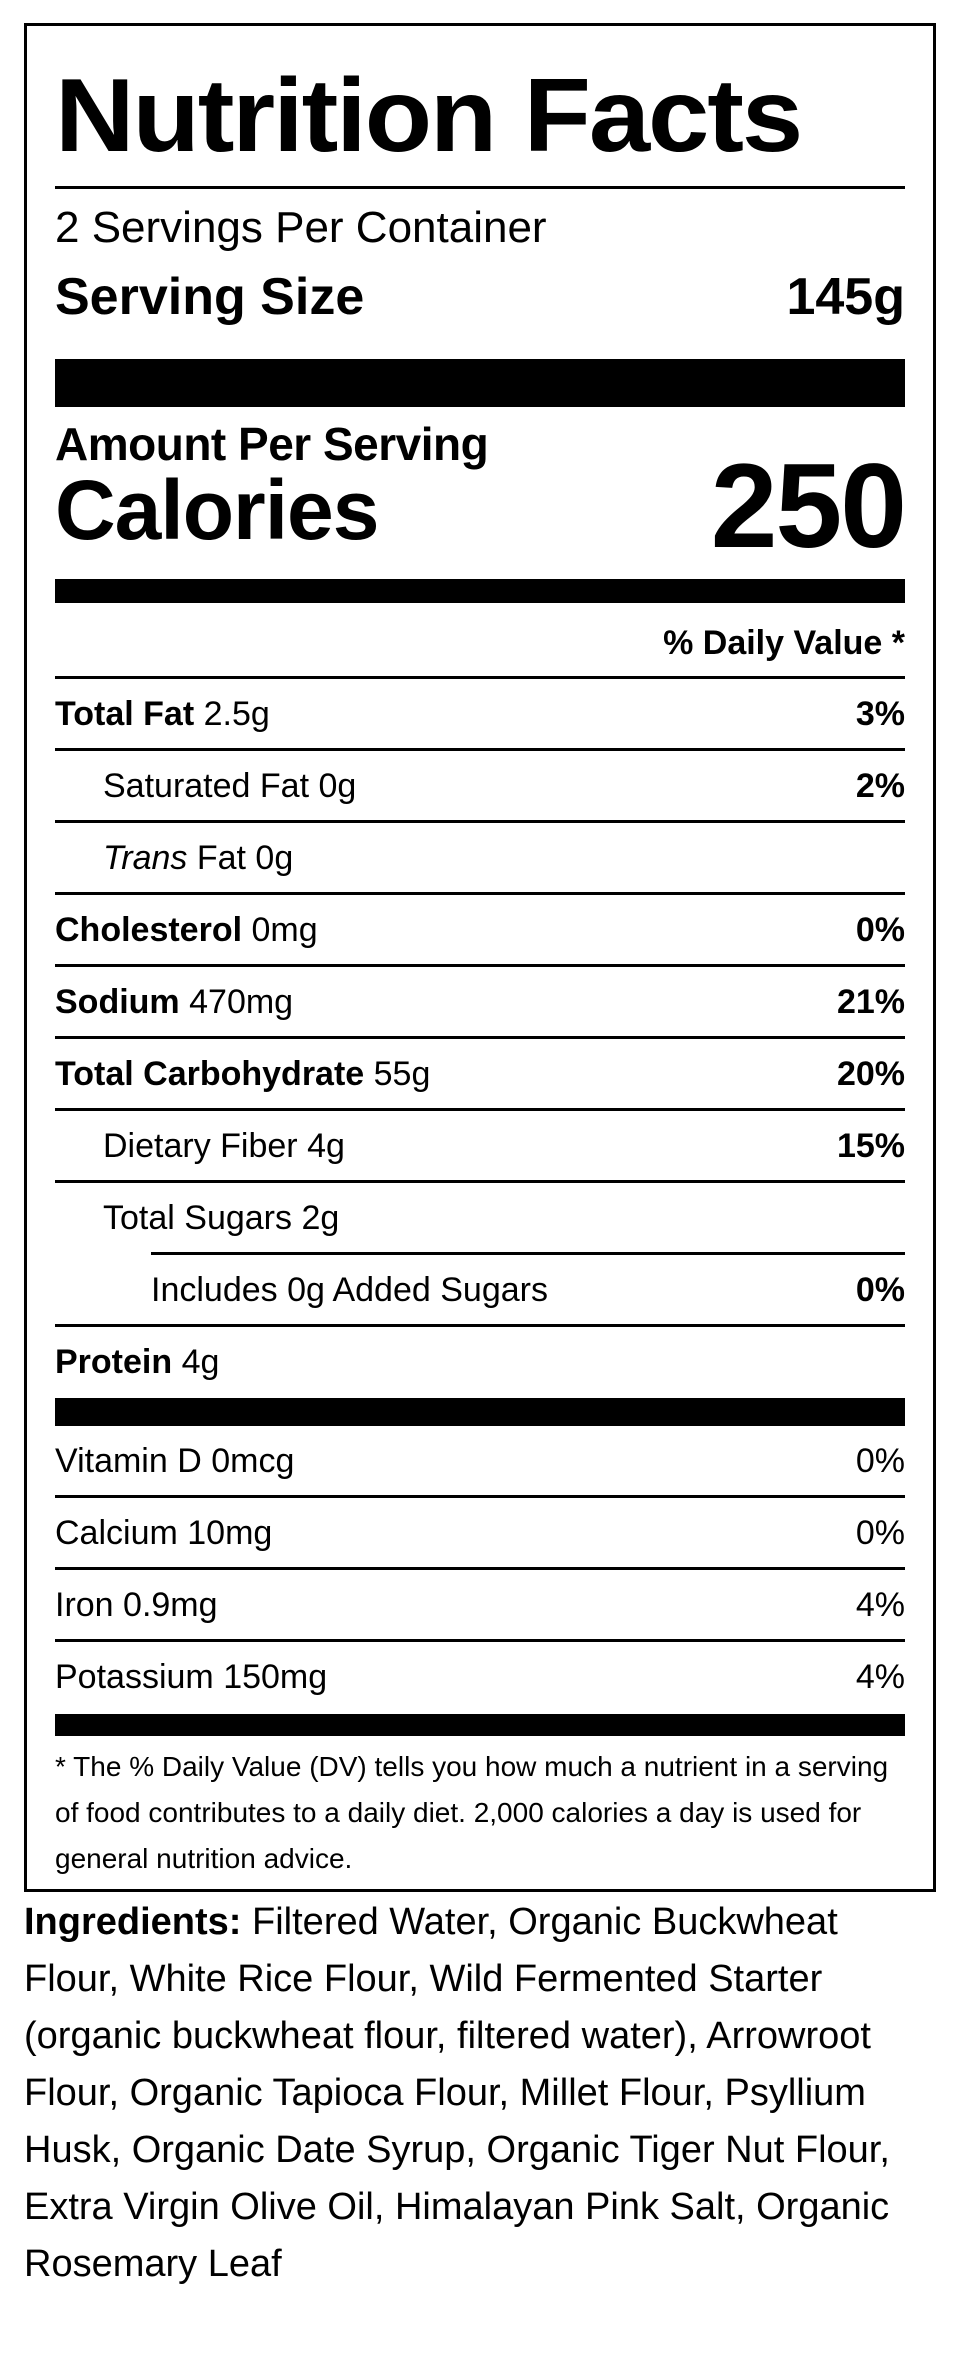 The width and height of the screenshot is (960, 2361). Describe the element at coordinates (197, 1218) in the screenshot. I see `nutrient-name: Total Sugars` at that location.